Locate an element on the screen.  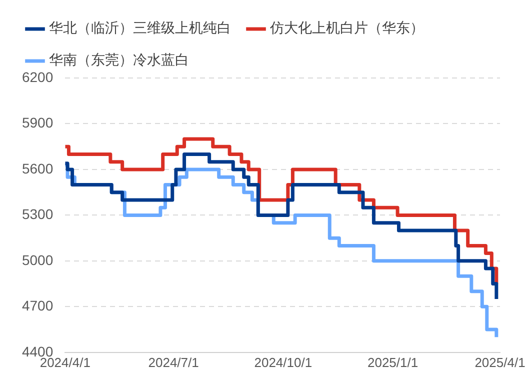
y-tick-label: 5000 is located at coordinates (38, 260).